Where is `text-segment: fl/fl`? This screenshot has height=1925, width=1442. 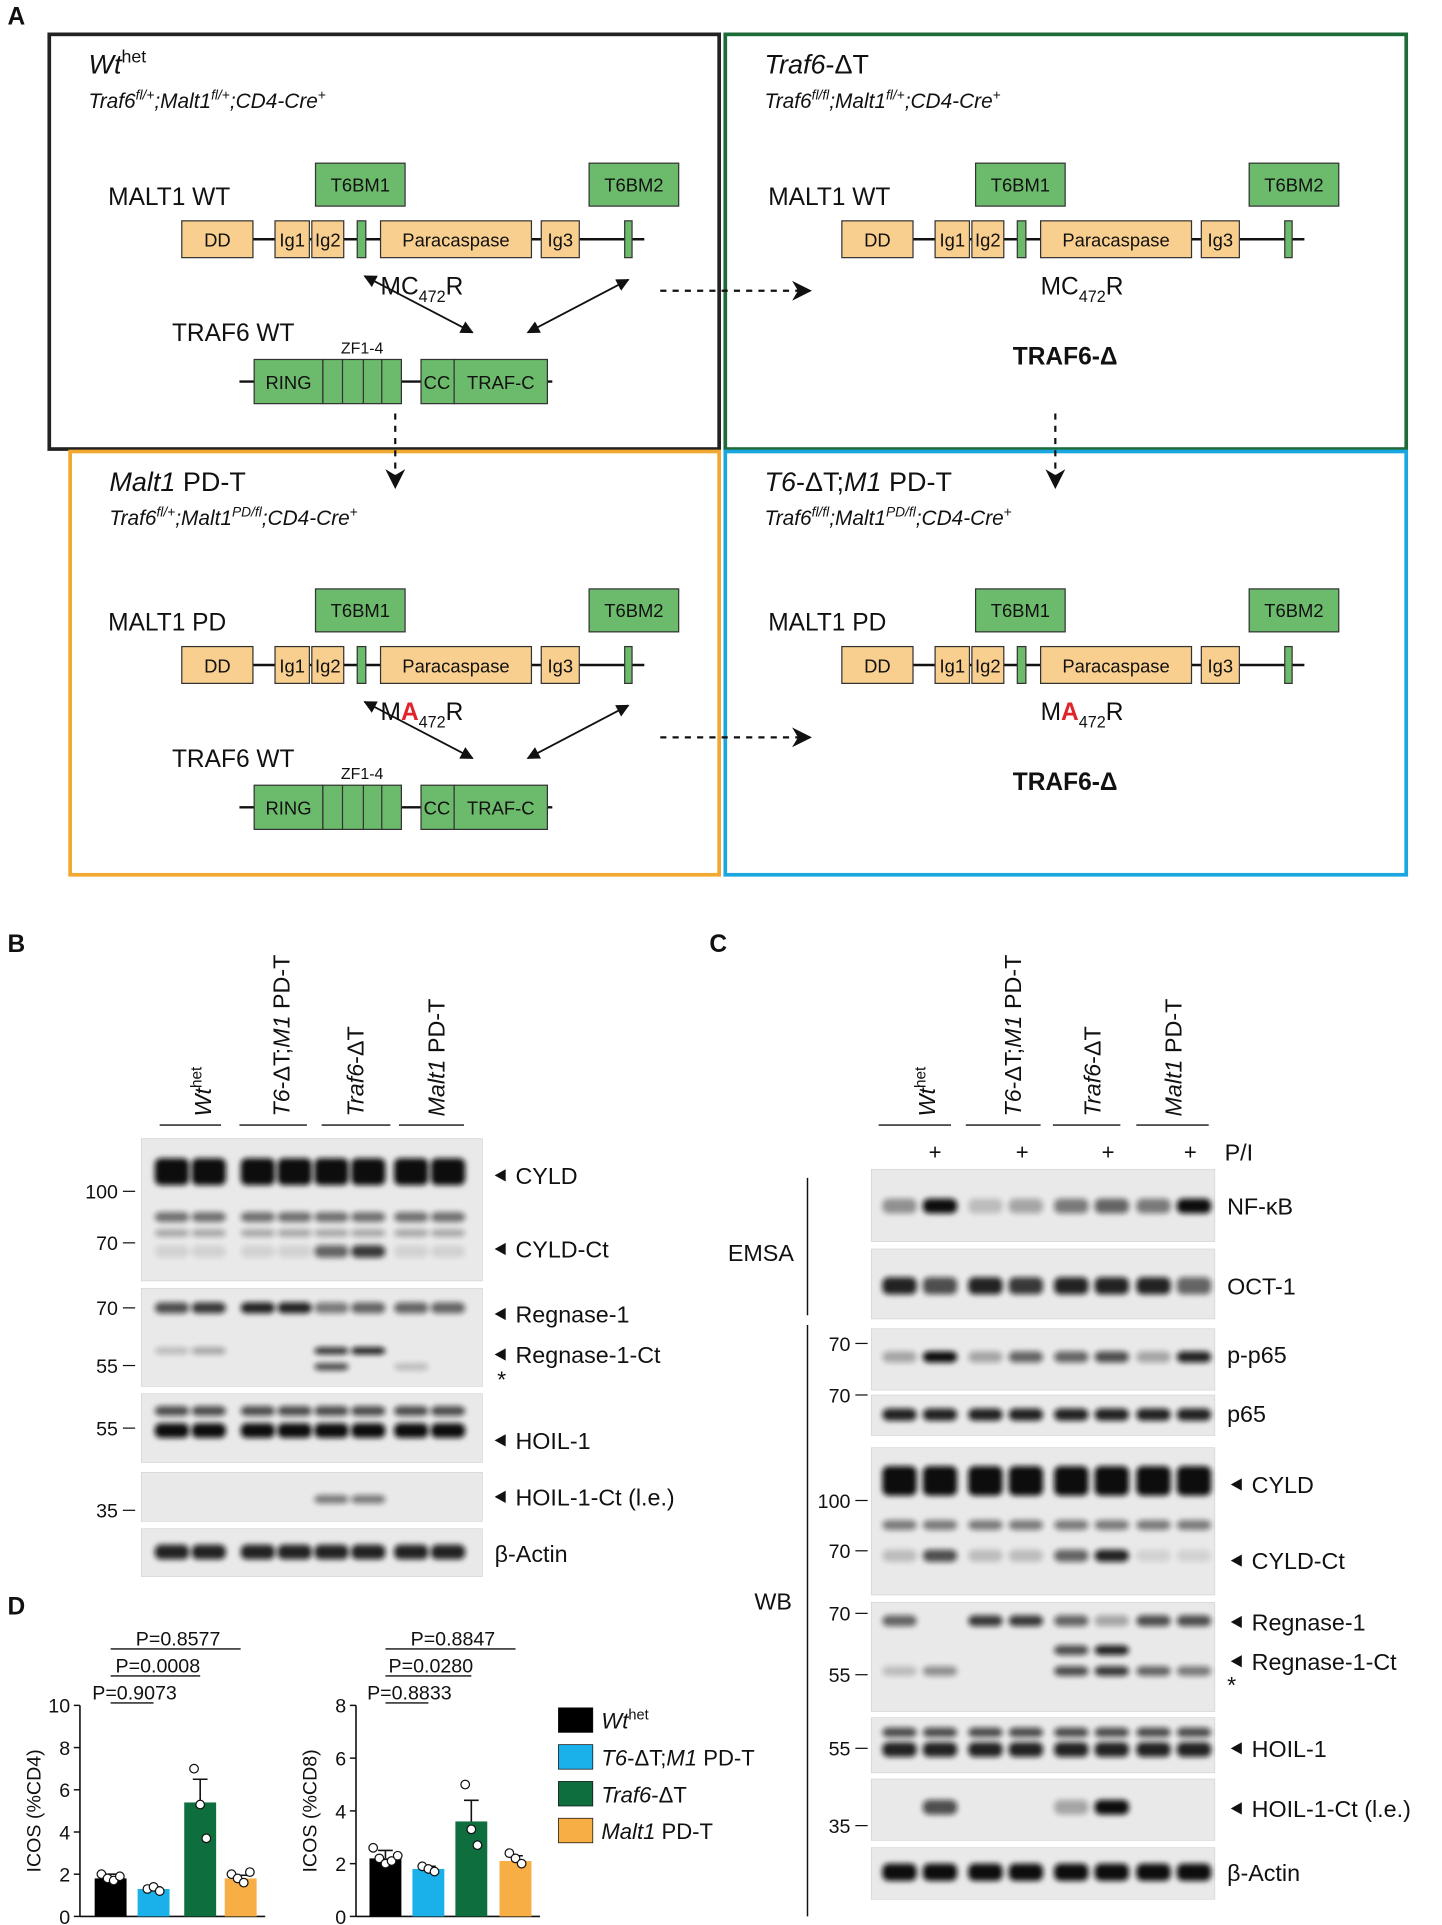 text-segment: fl/fl is located at coordinates (821, 94).